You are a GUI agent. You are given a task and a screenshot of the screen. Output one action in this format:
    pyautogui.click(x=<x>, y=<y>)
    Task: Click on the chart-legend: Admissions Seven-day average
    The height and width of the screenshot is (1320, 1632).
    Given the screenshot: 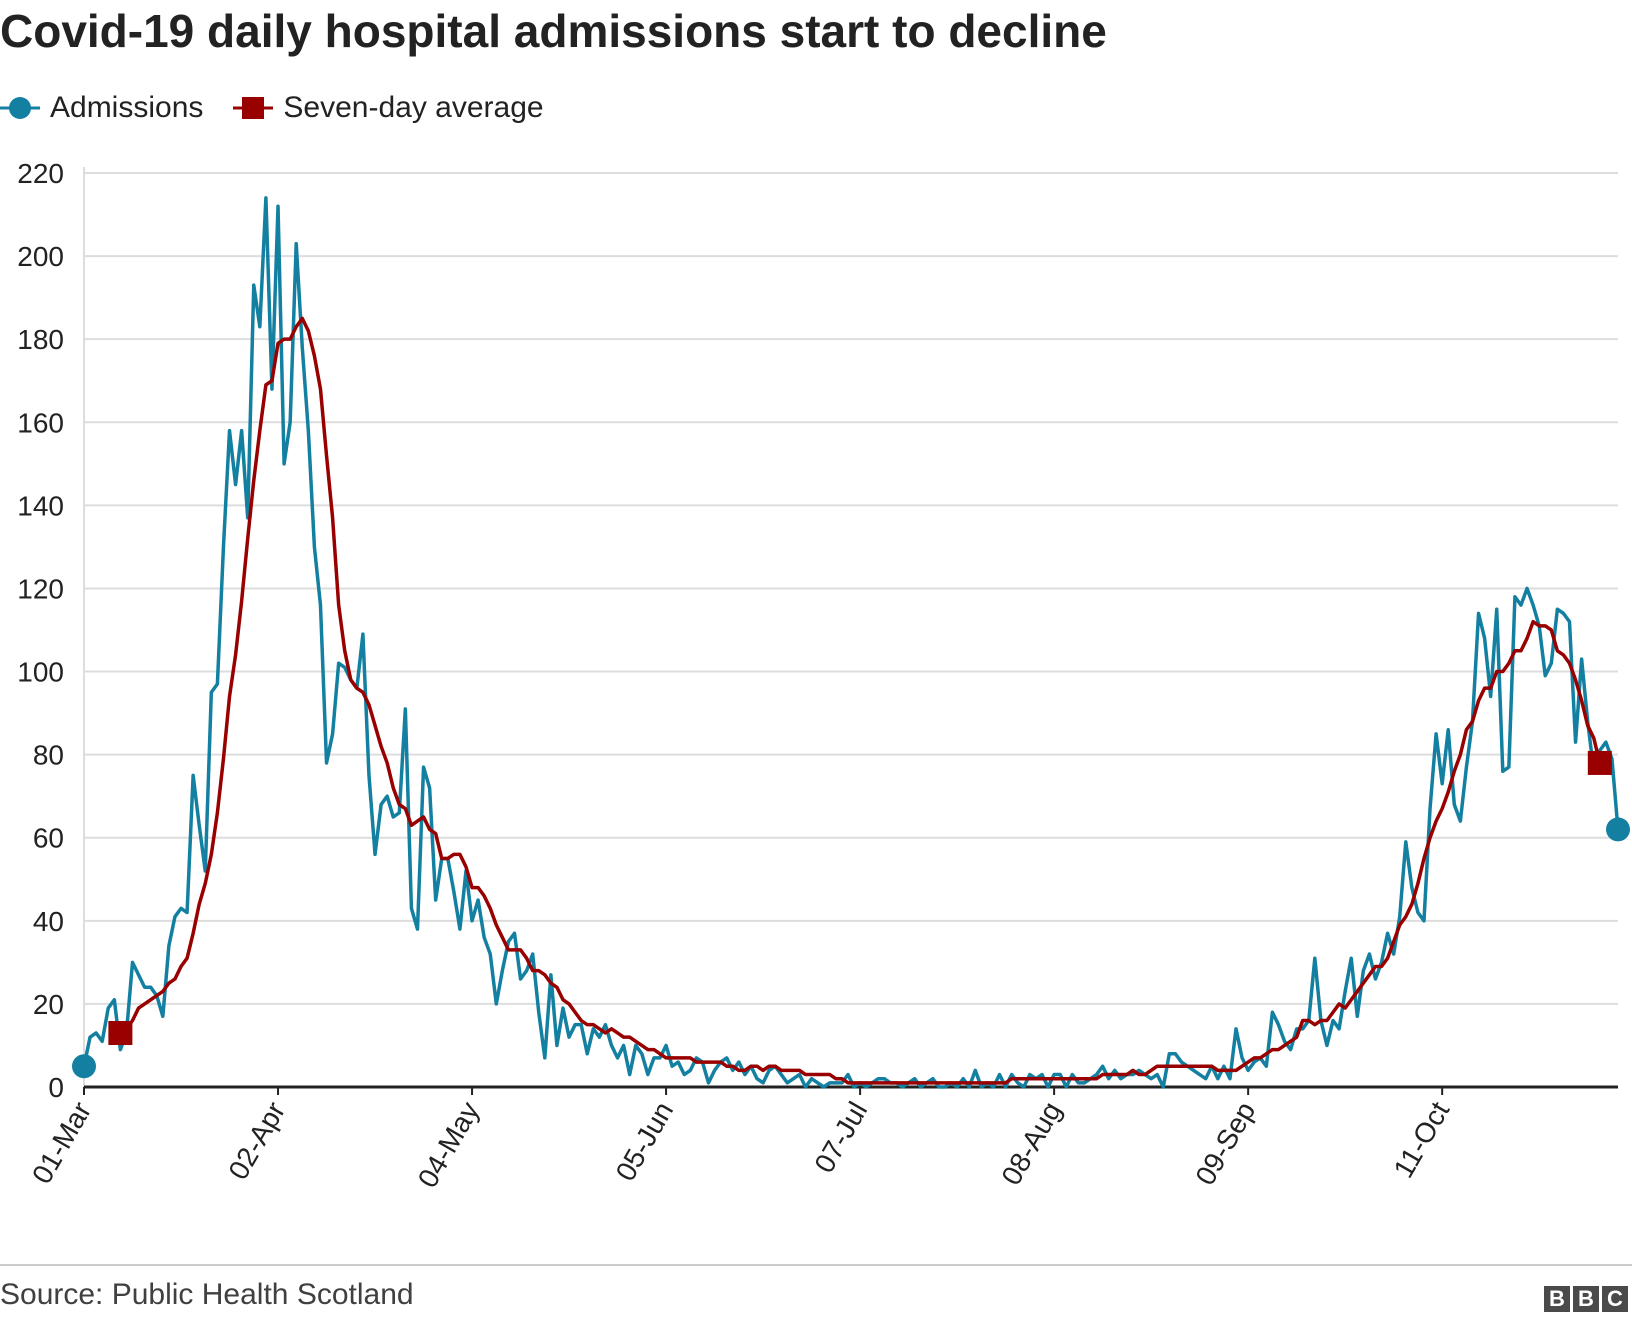 What is the action you would take?
    pyautogui.click(x=287, y=108)
    